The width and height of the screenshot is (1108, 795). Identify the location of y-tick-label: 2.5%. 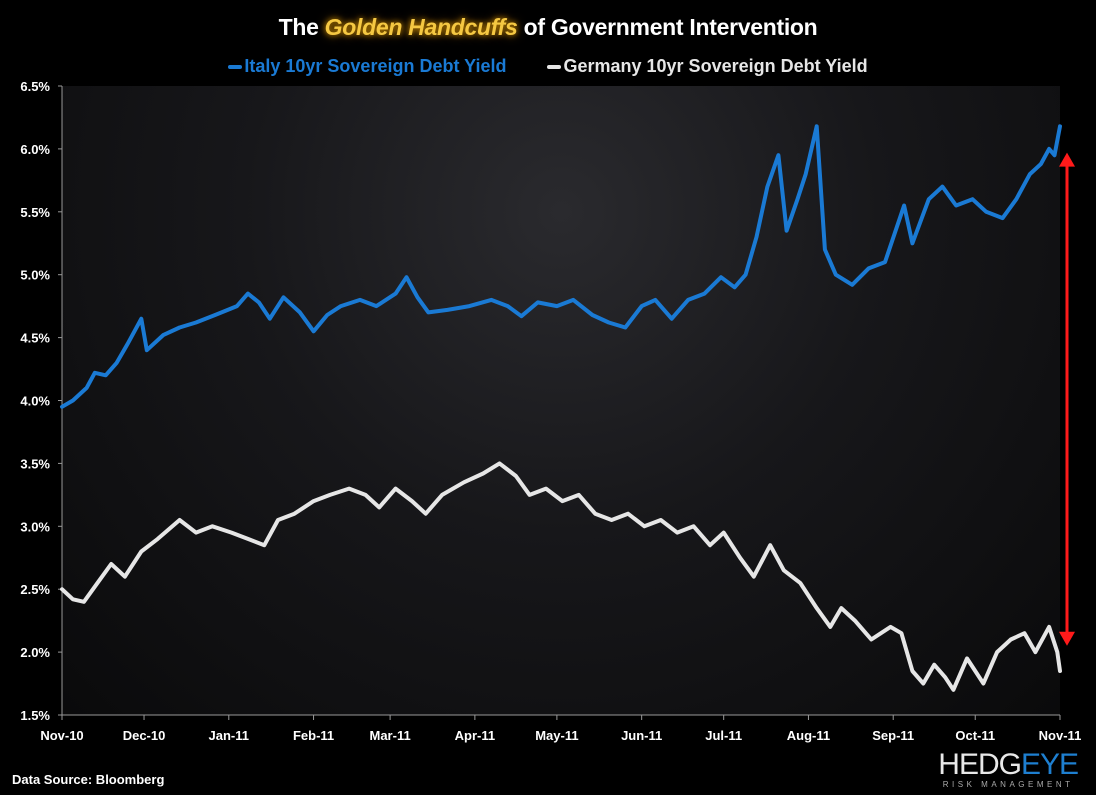
(35, 589).